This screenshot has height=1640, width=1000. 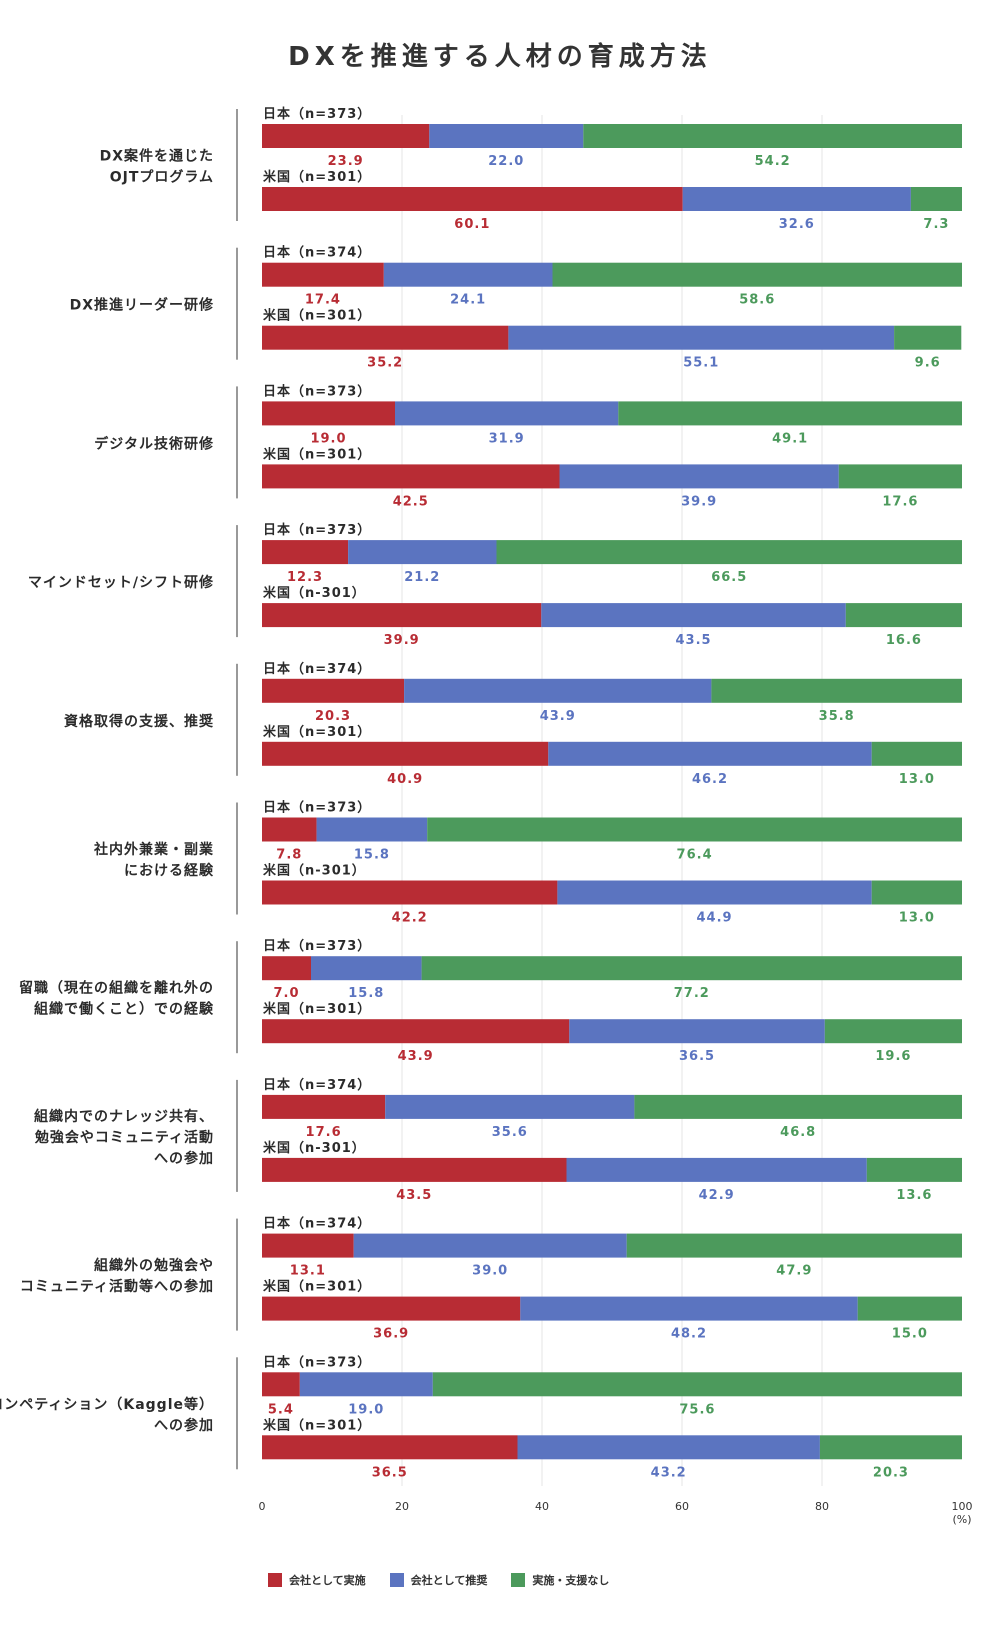 I want to click on category-label: 留職（現在の組織を離れ外の, so click(x=116, y=988).